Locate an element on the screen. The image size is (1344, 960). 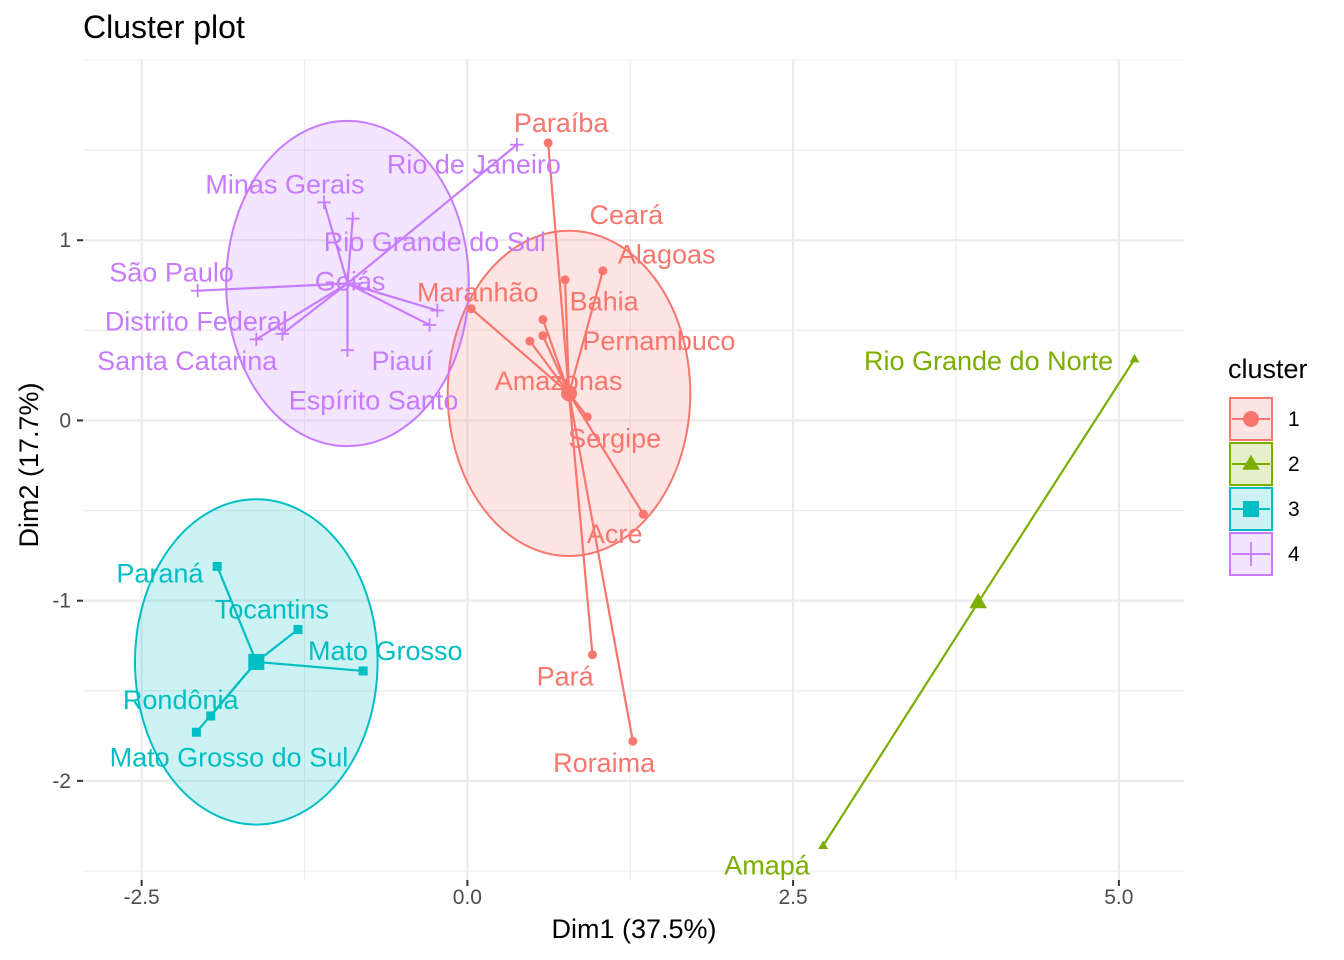
point-label: Rio de Janeiro is located at coordinates (474, 165).